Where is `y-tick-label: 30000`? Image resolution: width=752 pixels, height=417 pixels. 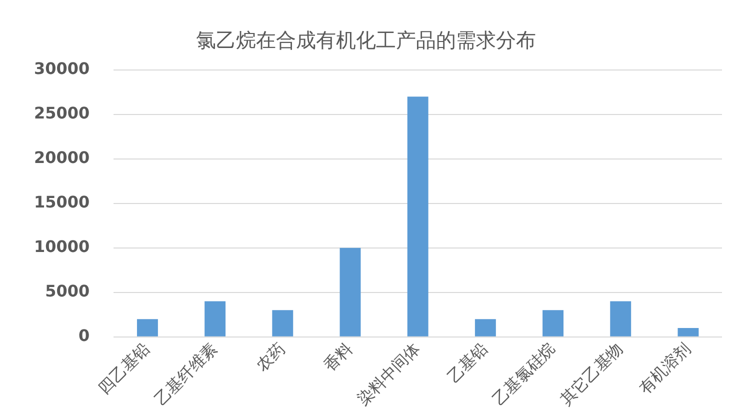 y-tick-label: 30000 is located at coordinates (62, 68).